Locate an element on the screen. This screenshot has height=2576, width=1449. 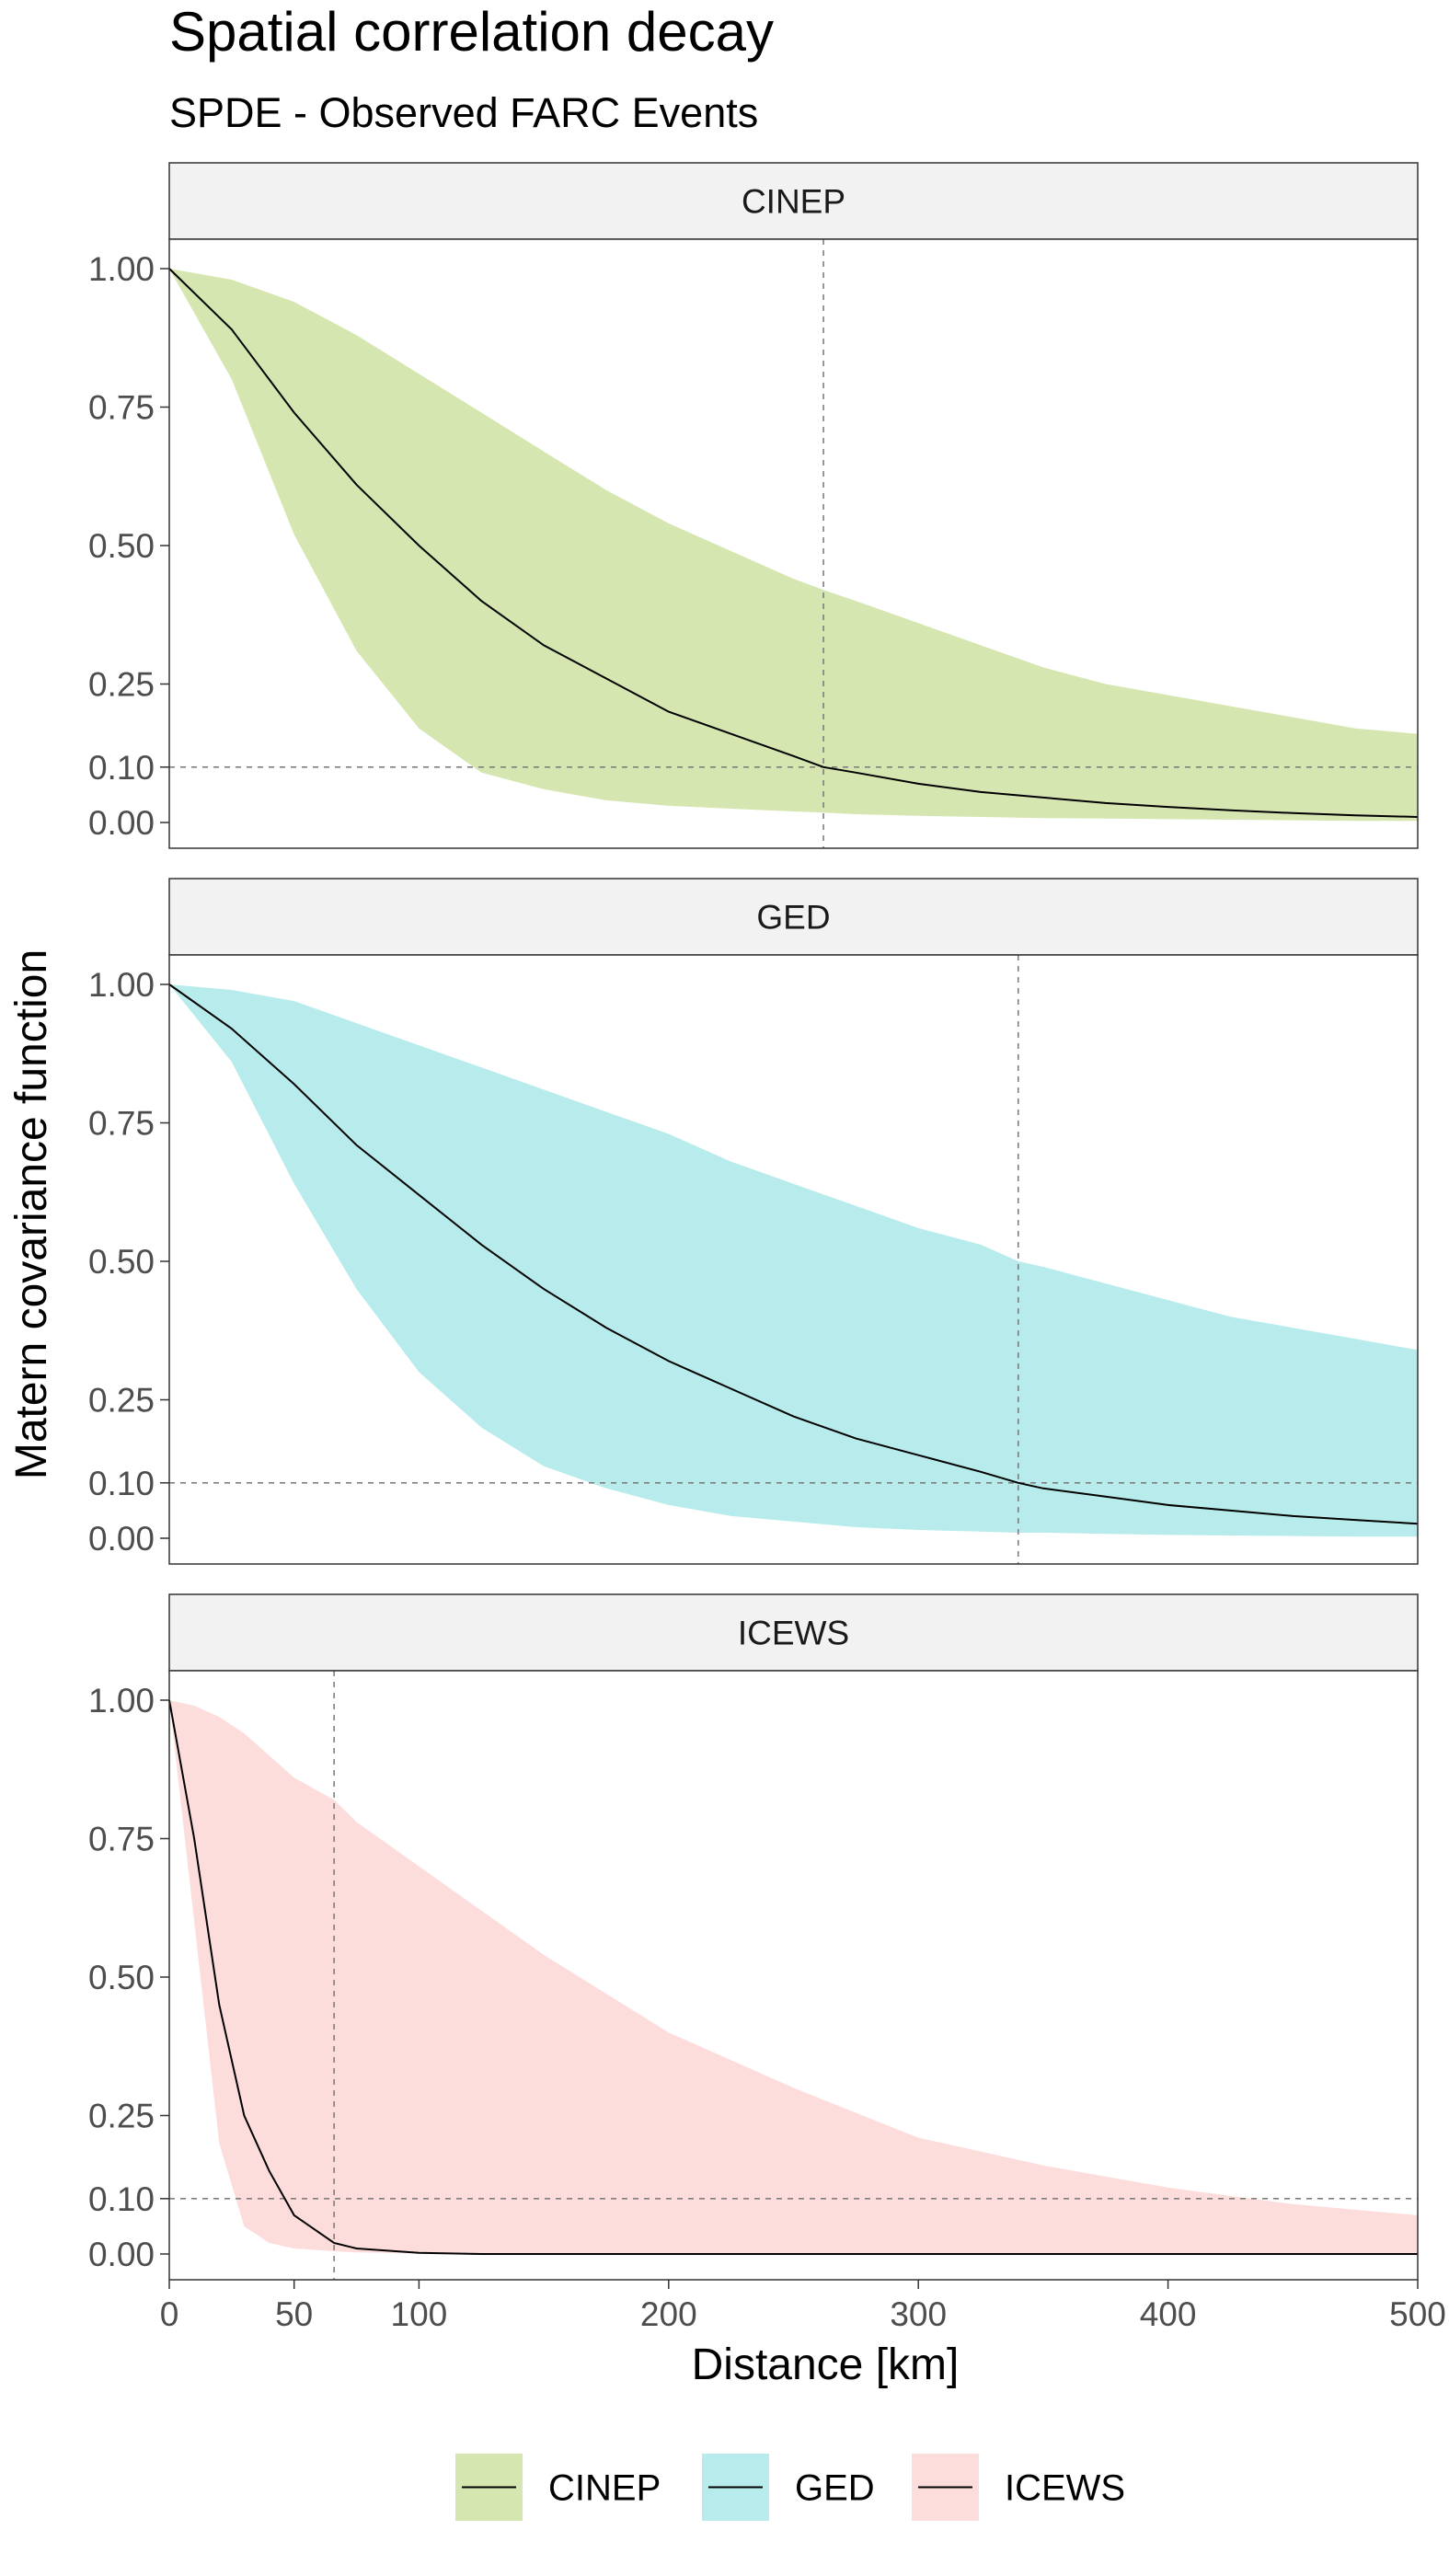
legend-item-ged: GED is located at coordinates (788, 2487).